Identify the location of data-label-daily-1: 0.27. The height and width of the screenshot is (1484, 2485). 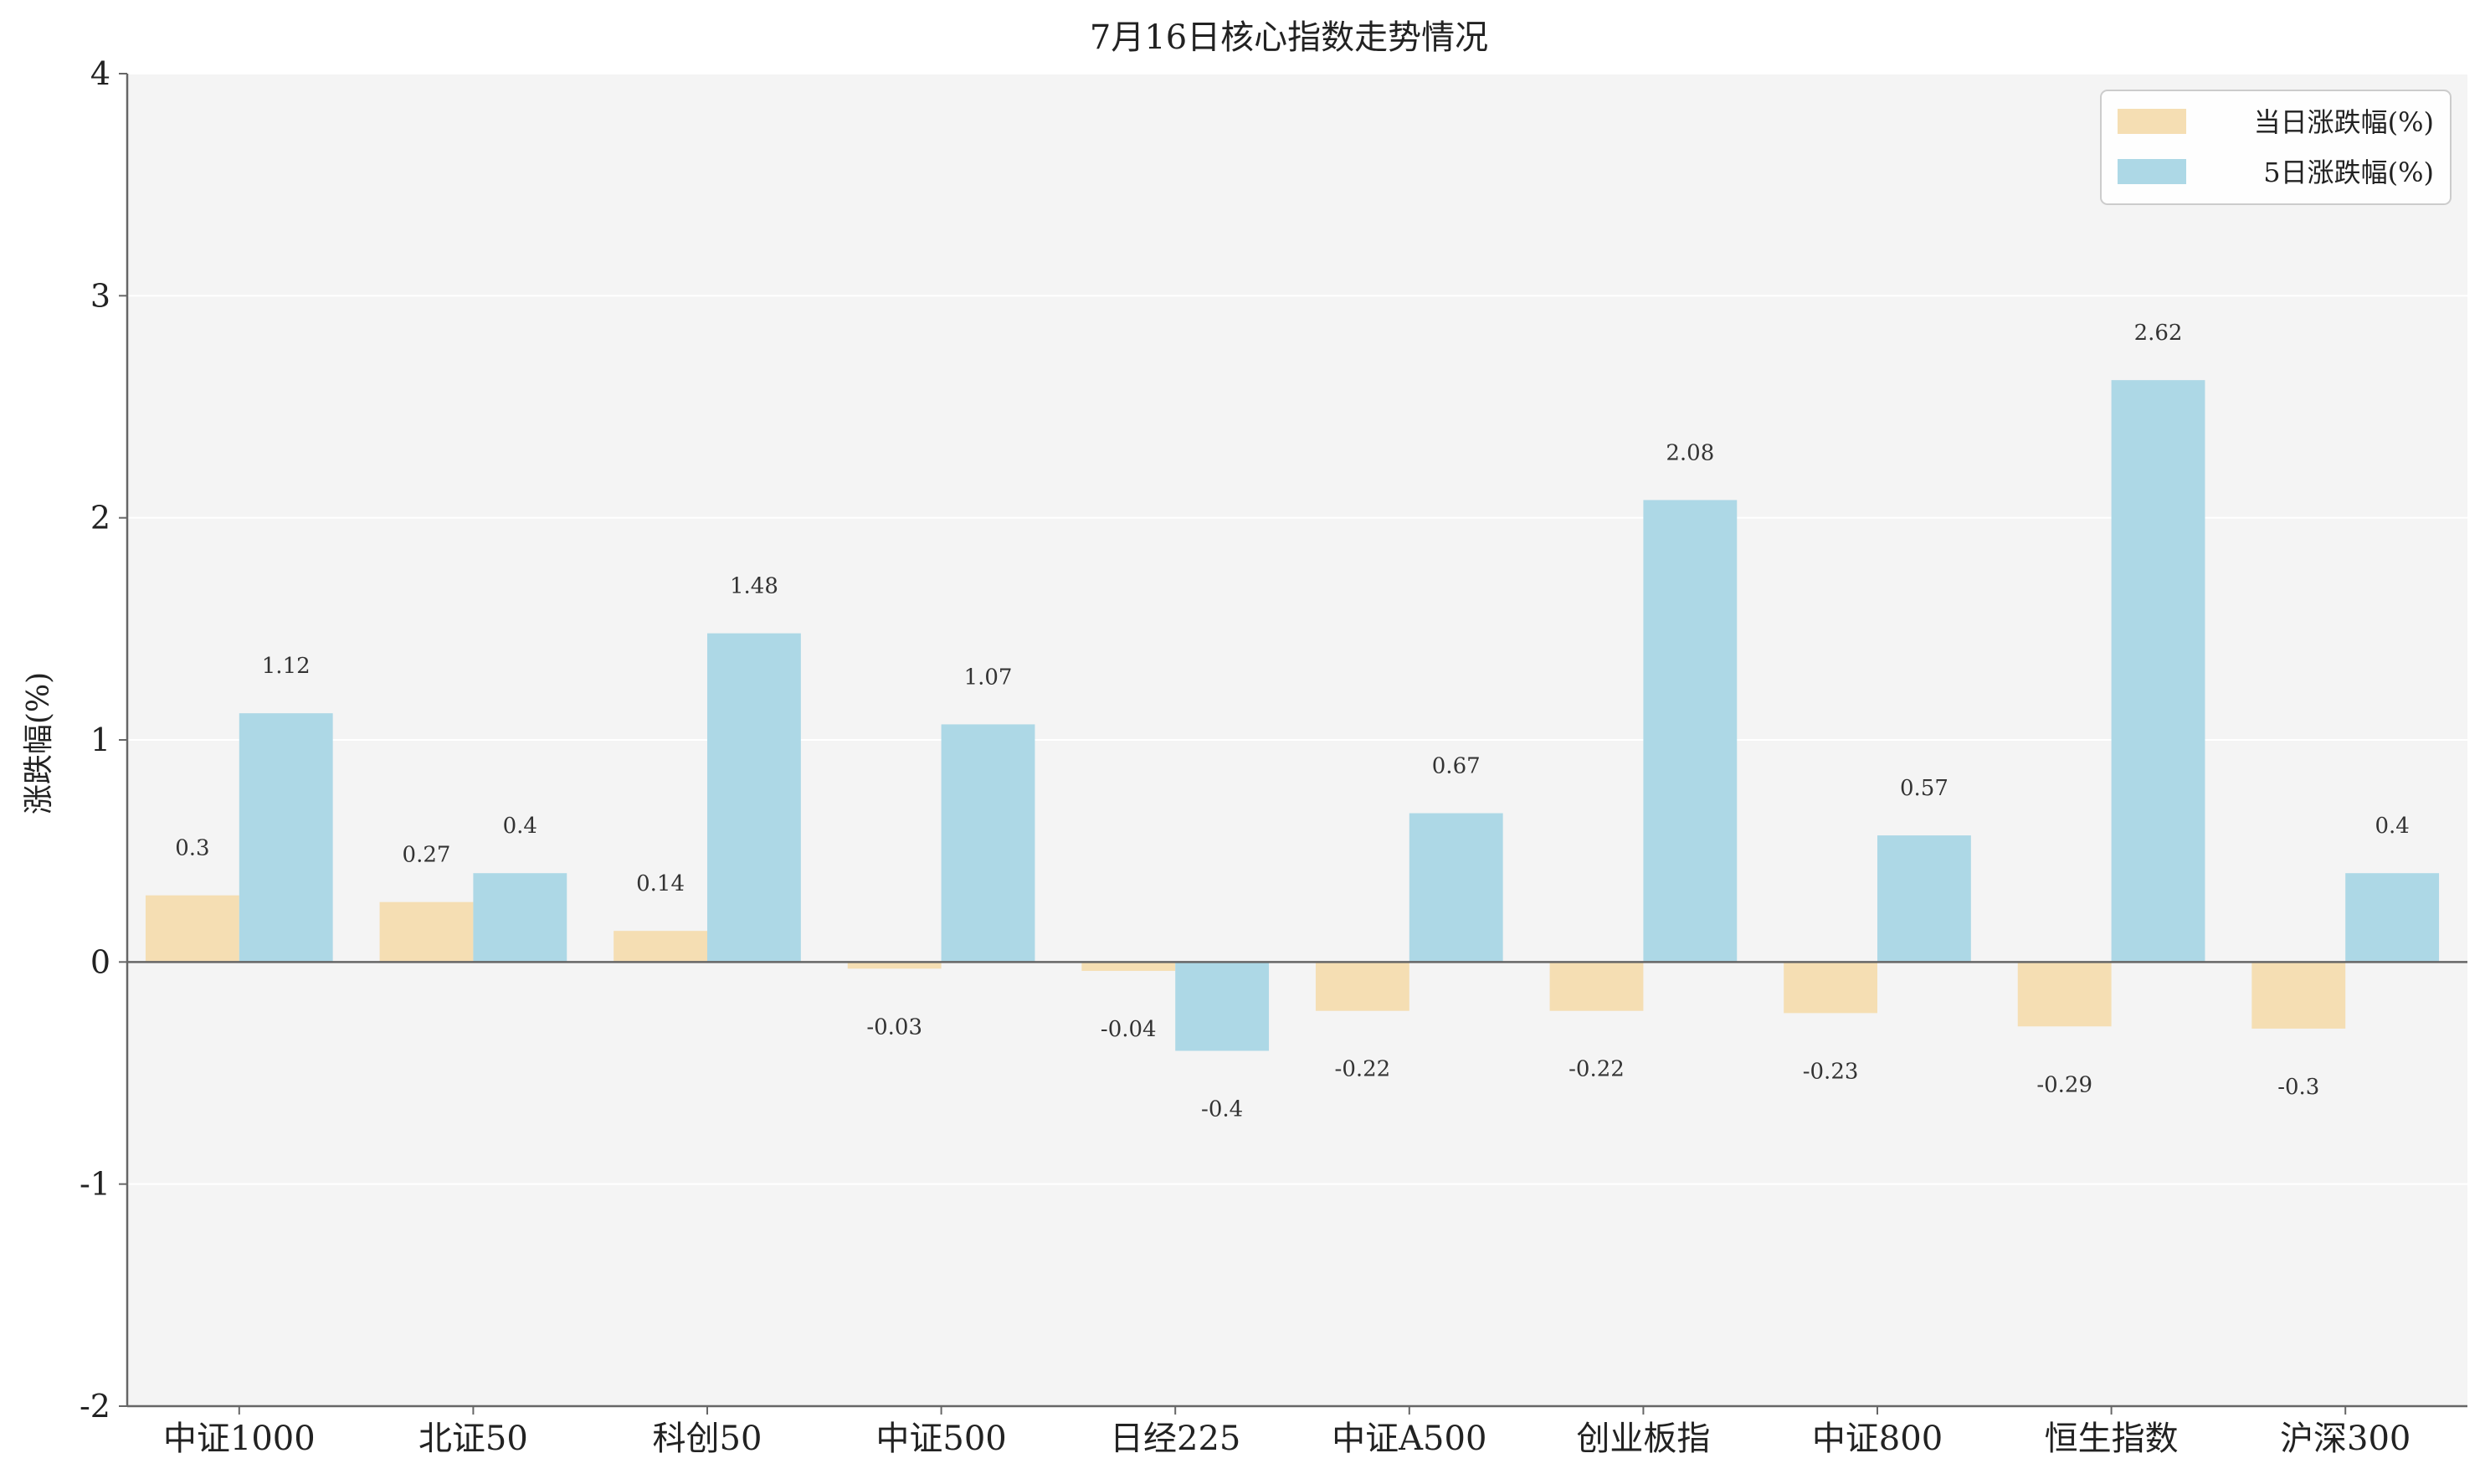
(427, 855).